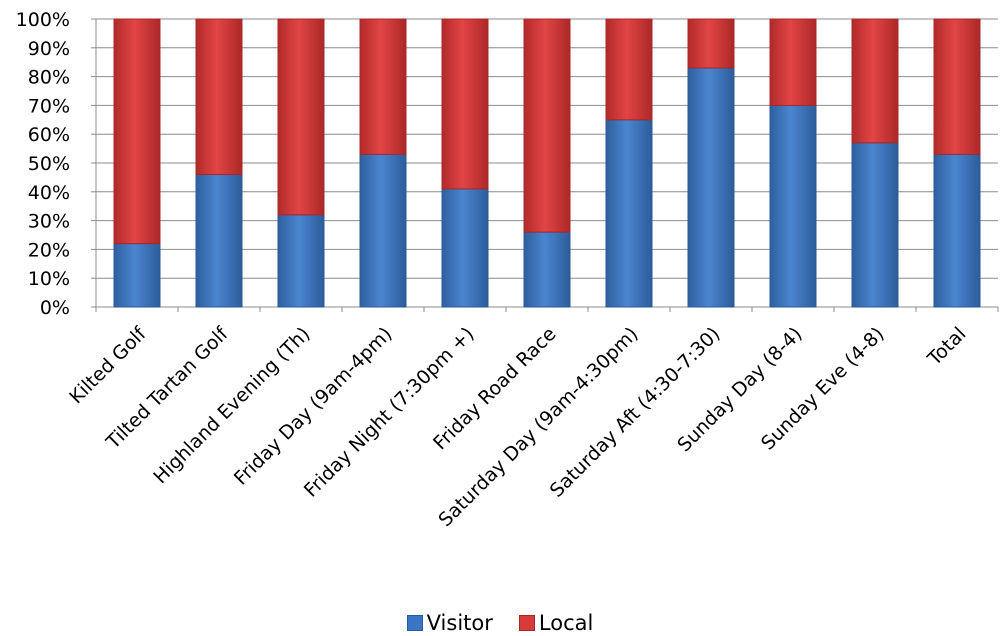  I want to click on x-tick-label: Highland Evening (Th), so click(231, 405).